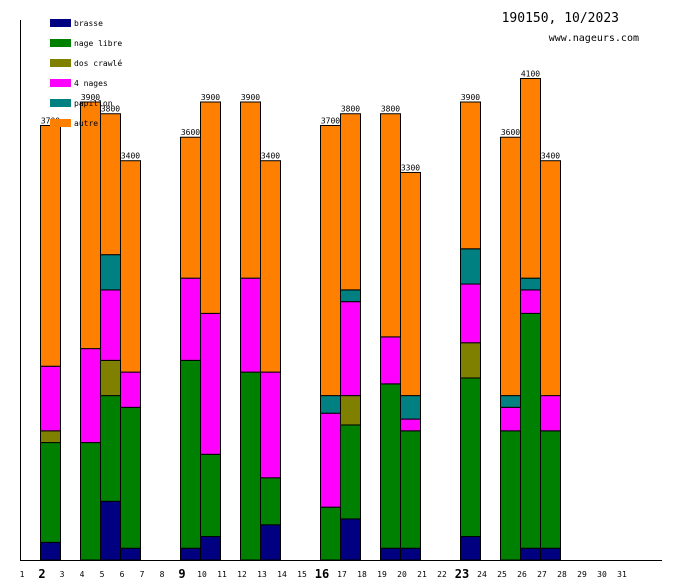 The width and height of the screenshot is (680, 580). Describe the element at coordinates (270, 156) in the screenshot. I see `total-label-day-13: 3400` at that location.